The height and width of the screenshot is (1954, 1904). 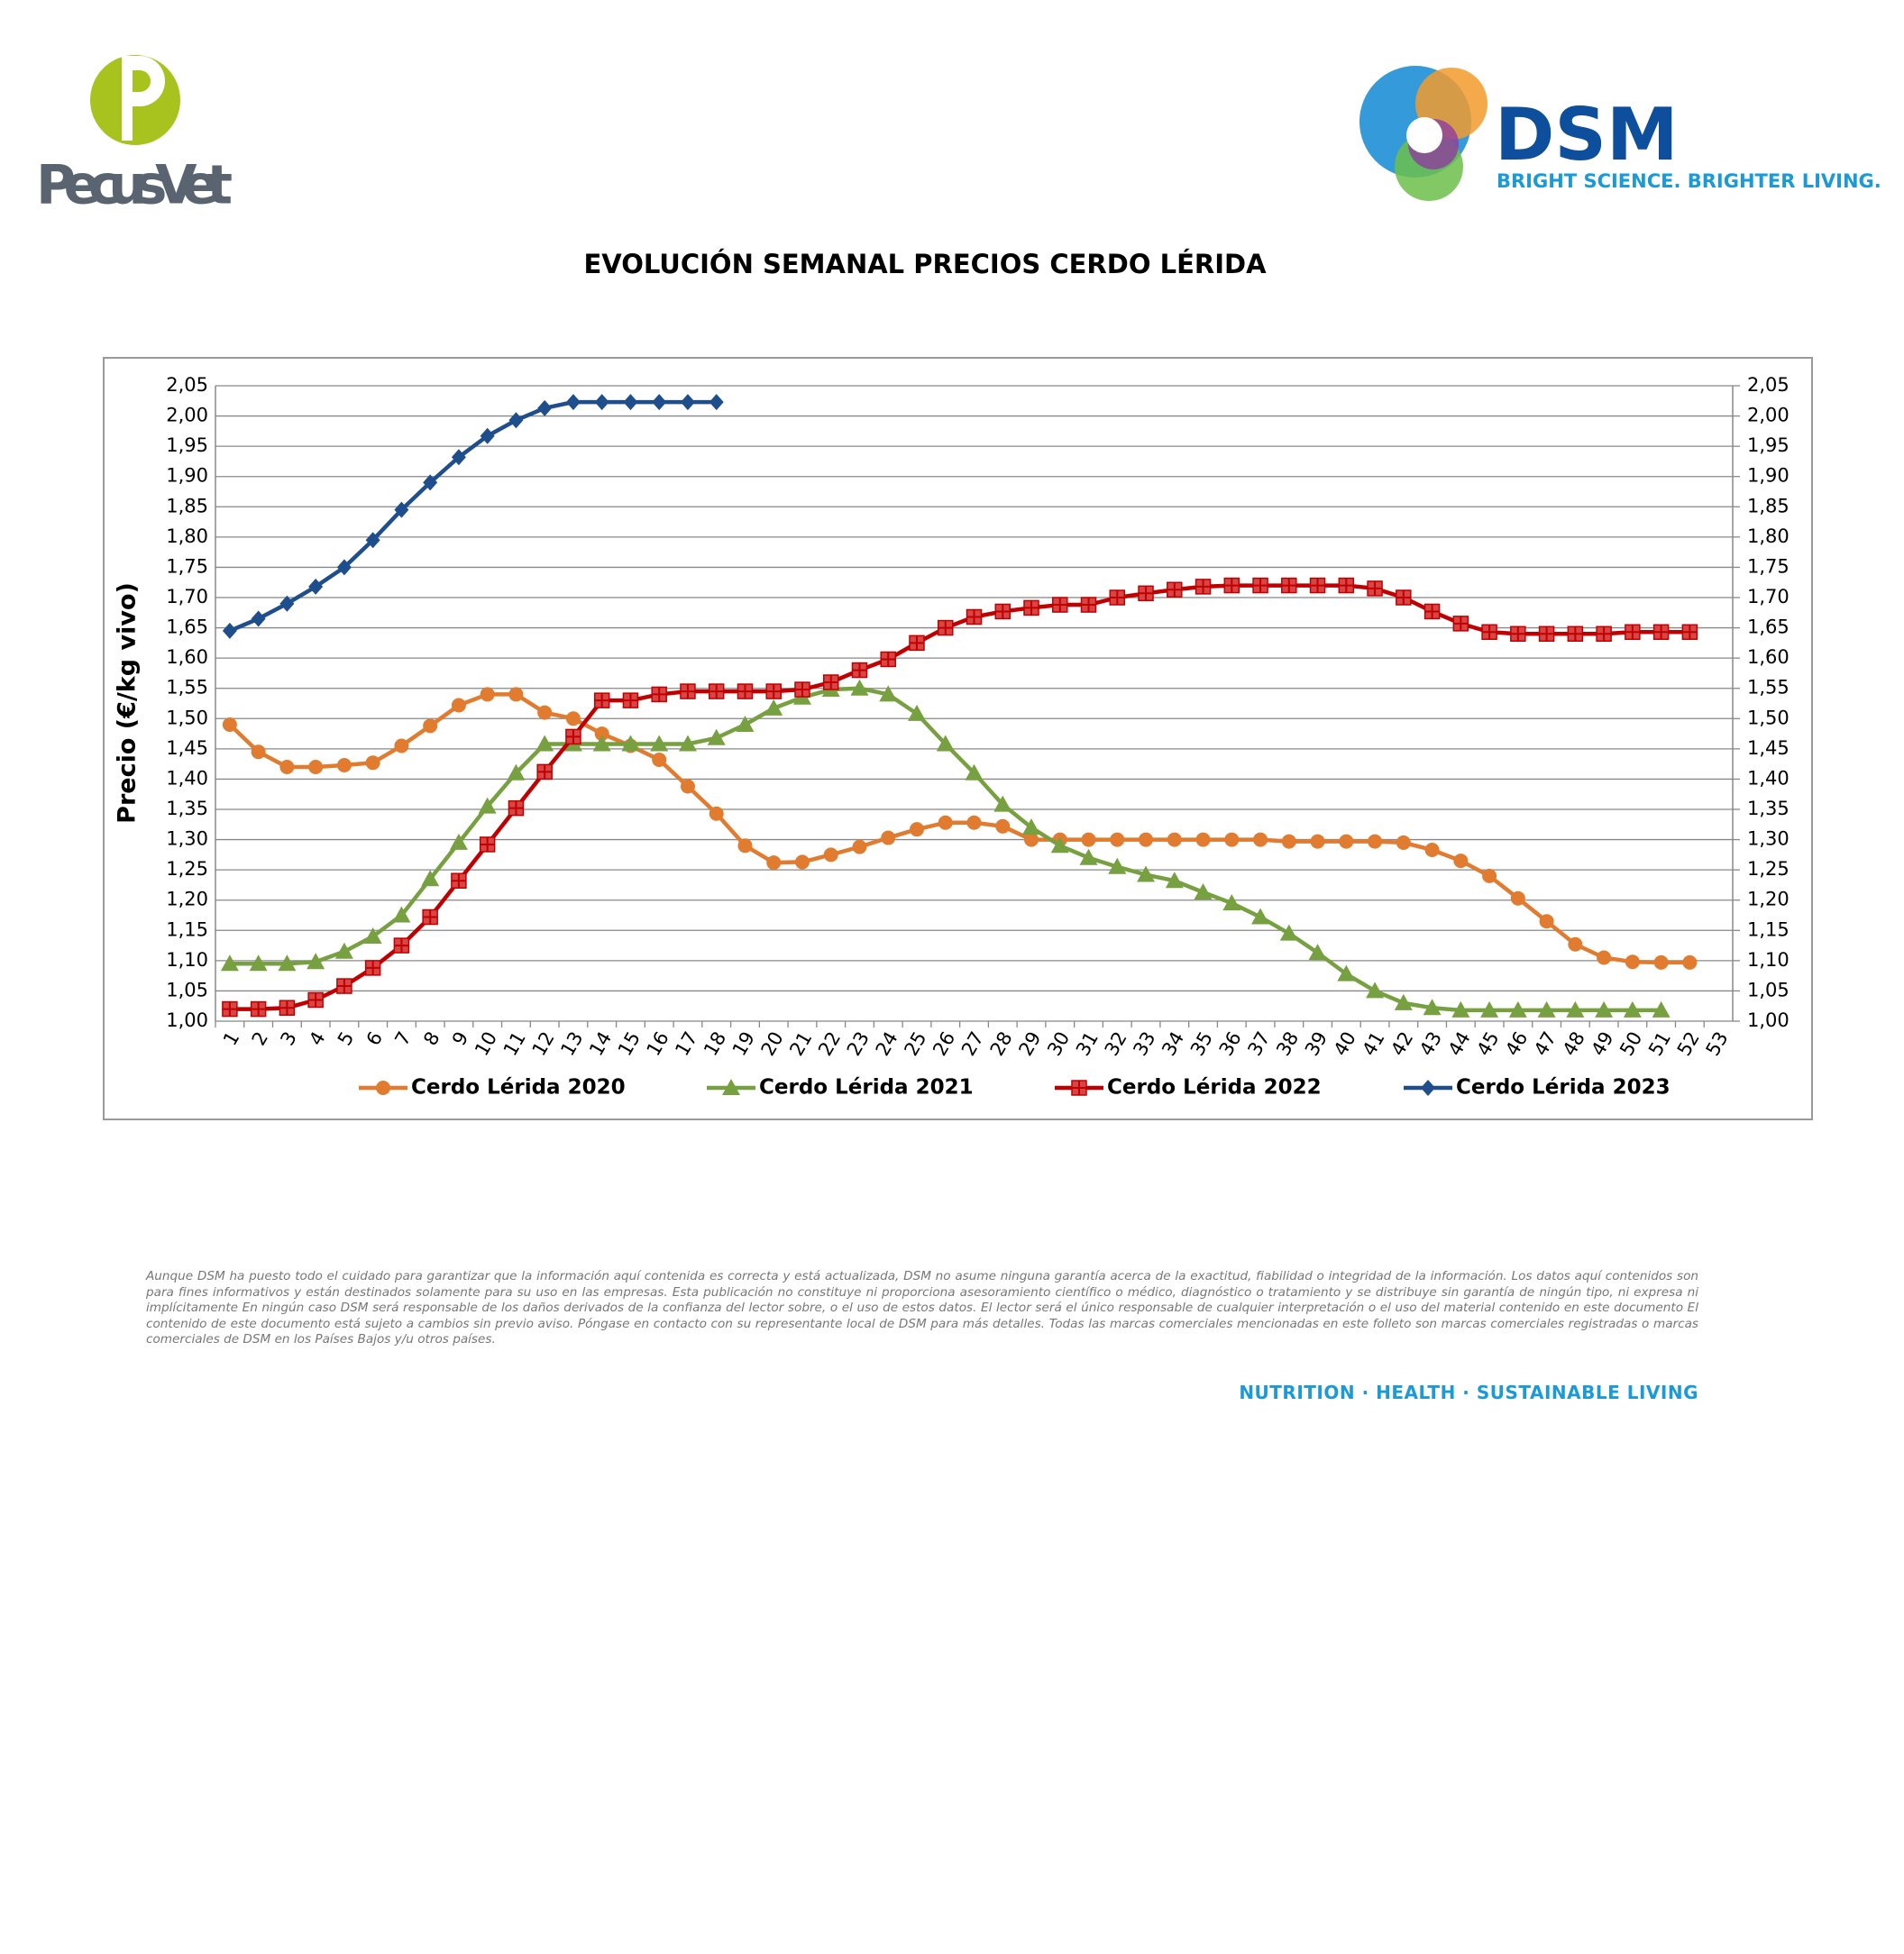 What do you see at coordinates (187, 1020) in the screenshot?
I see `y-tick-label: 1,00` at bounding box center [187, 1020].